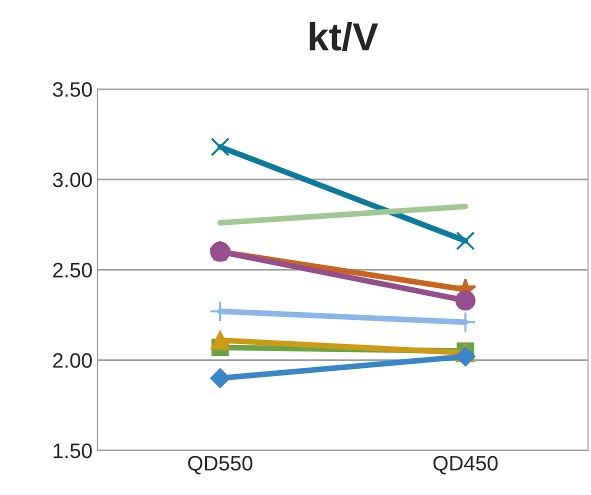 This screenshot has width=591, height=495. Describe the element at coordinates (72, 89) in the screenshot. I see `y-tick-label: 3.50` at that location.